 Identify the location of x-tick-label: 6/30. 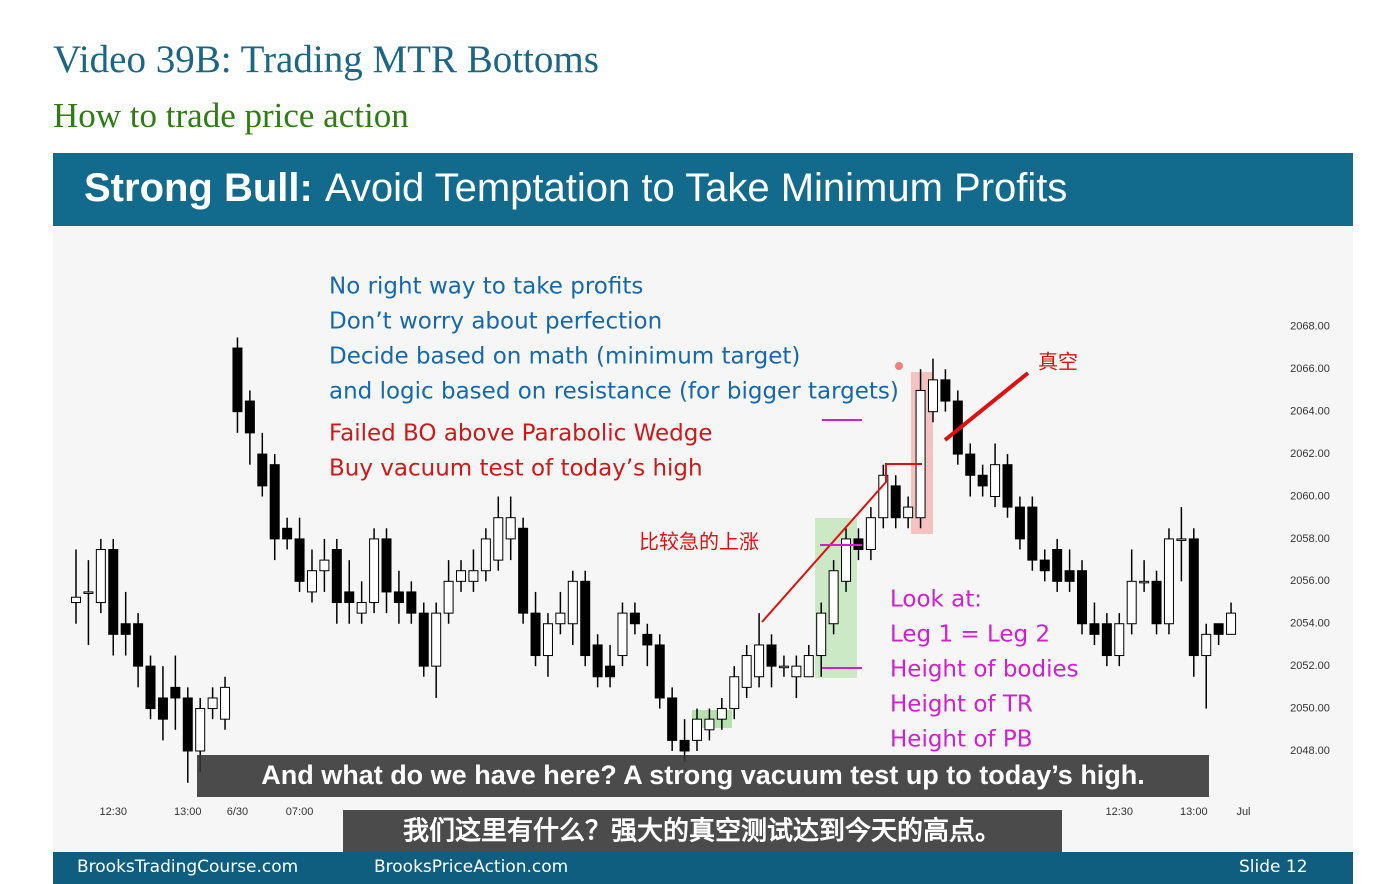
(237, 812).